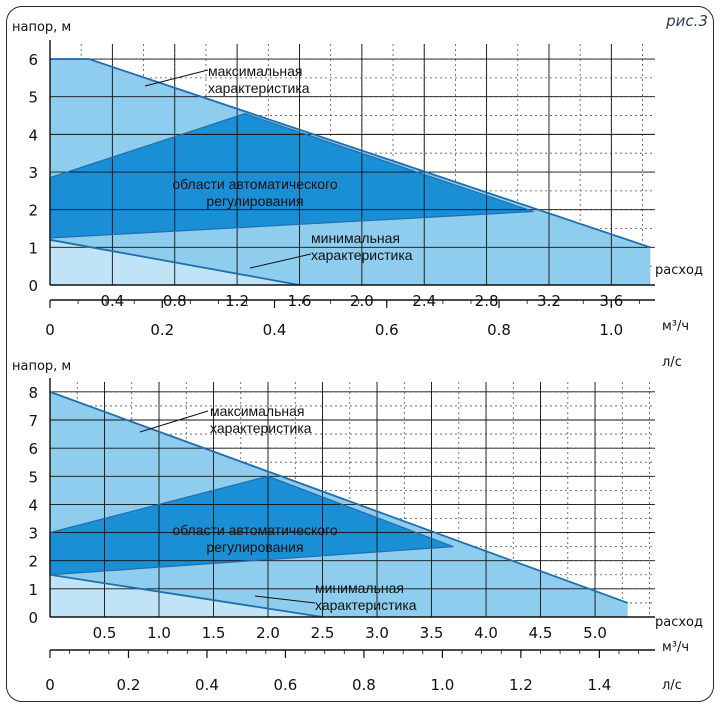 The height and width of the screenshot is (707, 720). Describe the element at coordinates (214, 633) in the screenshot. I see `x-m3h-tick-label: 1.5` at that location.